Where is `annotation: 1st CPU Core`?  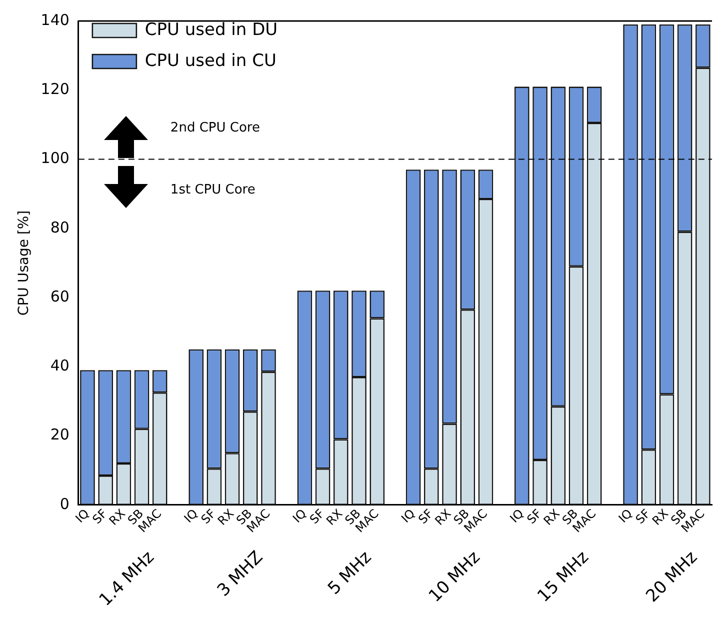
annotation: 1st CPU Core is located at coordinates (213, 190).